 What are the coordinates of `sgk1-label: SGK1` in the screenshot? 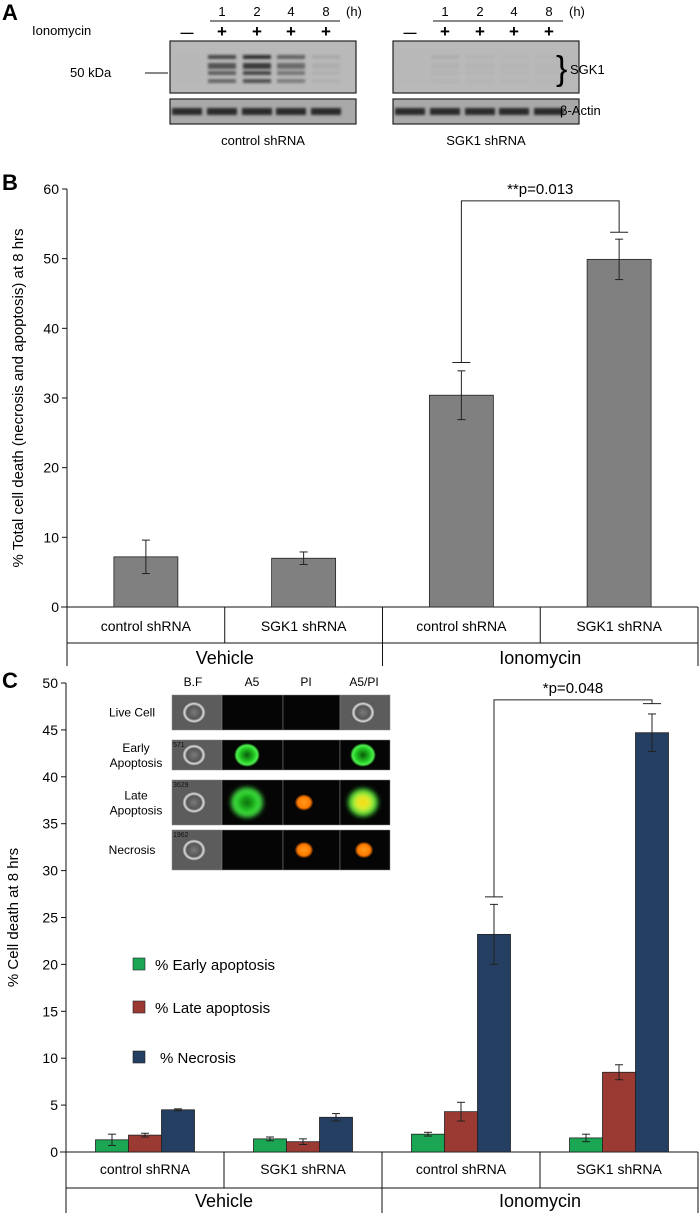 It's located at (587, 69).